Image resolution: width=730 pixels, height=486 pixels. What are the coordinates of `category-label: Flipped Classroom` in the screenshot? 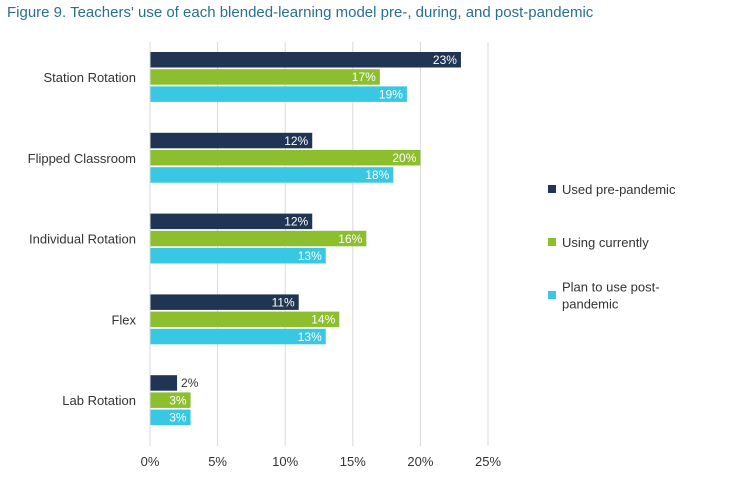 It's located at (82, 158).